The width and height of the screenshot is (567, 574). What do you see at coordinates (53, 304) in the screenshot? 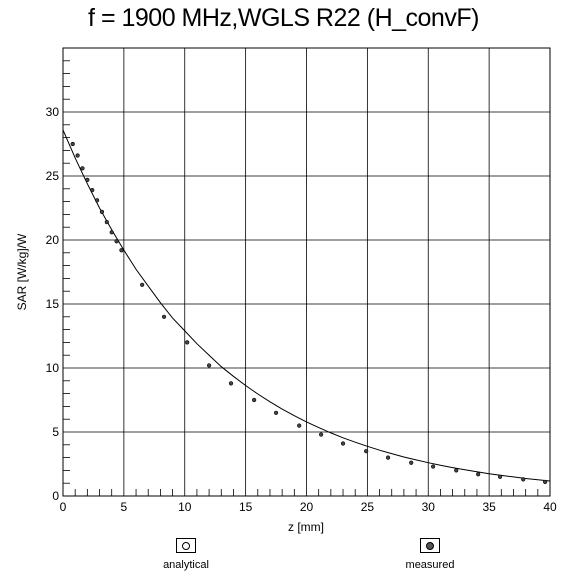
I see `y-tick-label: 15` at bounding box center [53, 304].